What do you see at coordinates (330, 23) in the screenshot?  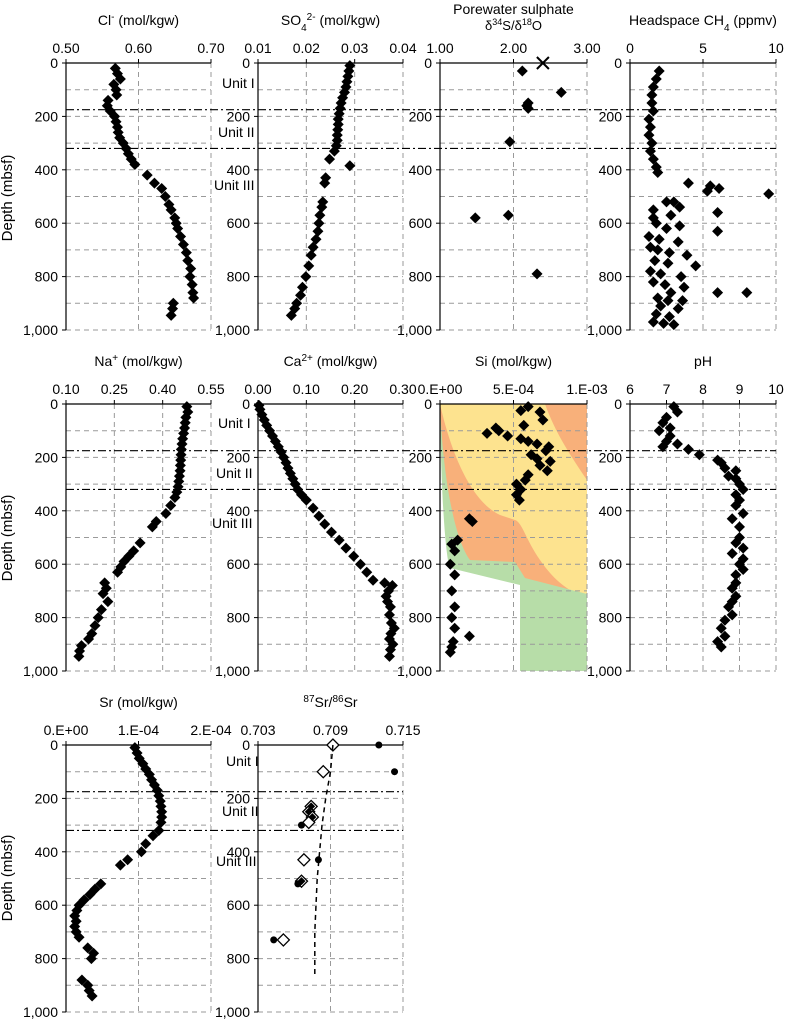 I see `panel-title: SO42- (mol/kgw)` at bounding box center [330, 23].